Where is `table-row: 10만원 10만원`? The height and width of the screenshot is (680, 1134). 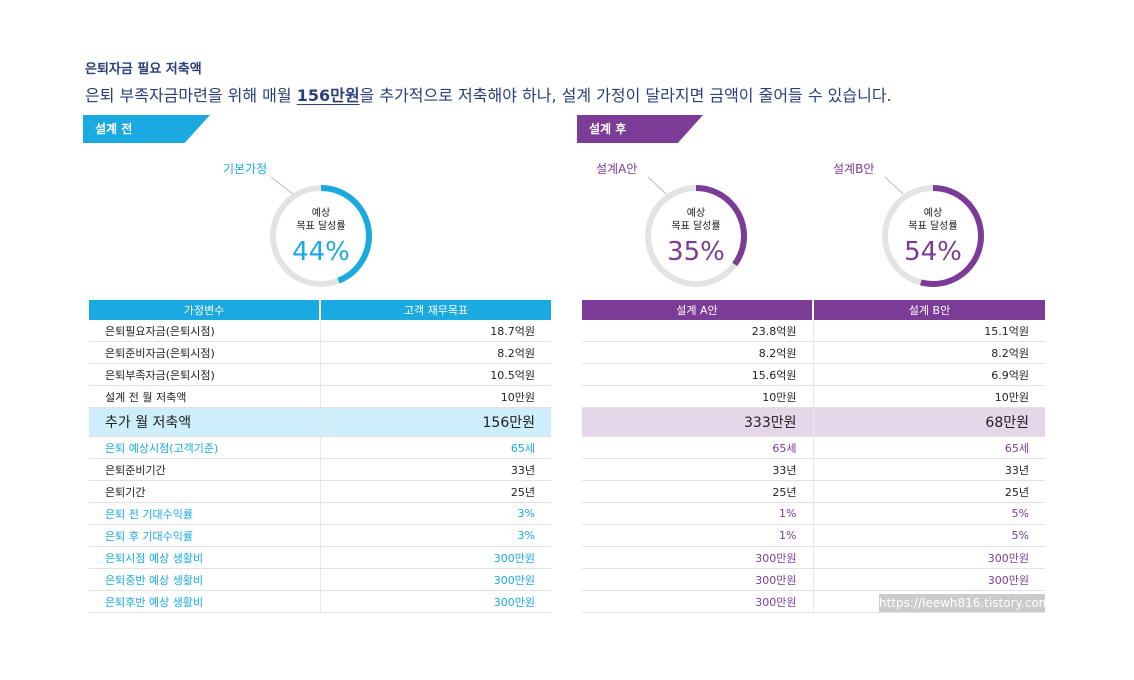
table-row: 10만원 10만원 is located at coordinates (813, 396).